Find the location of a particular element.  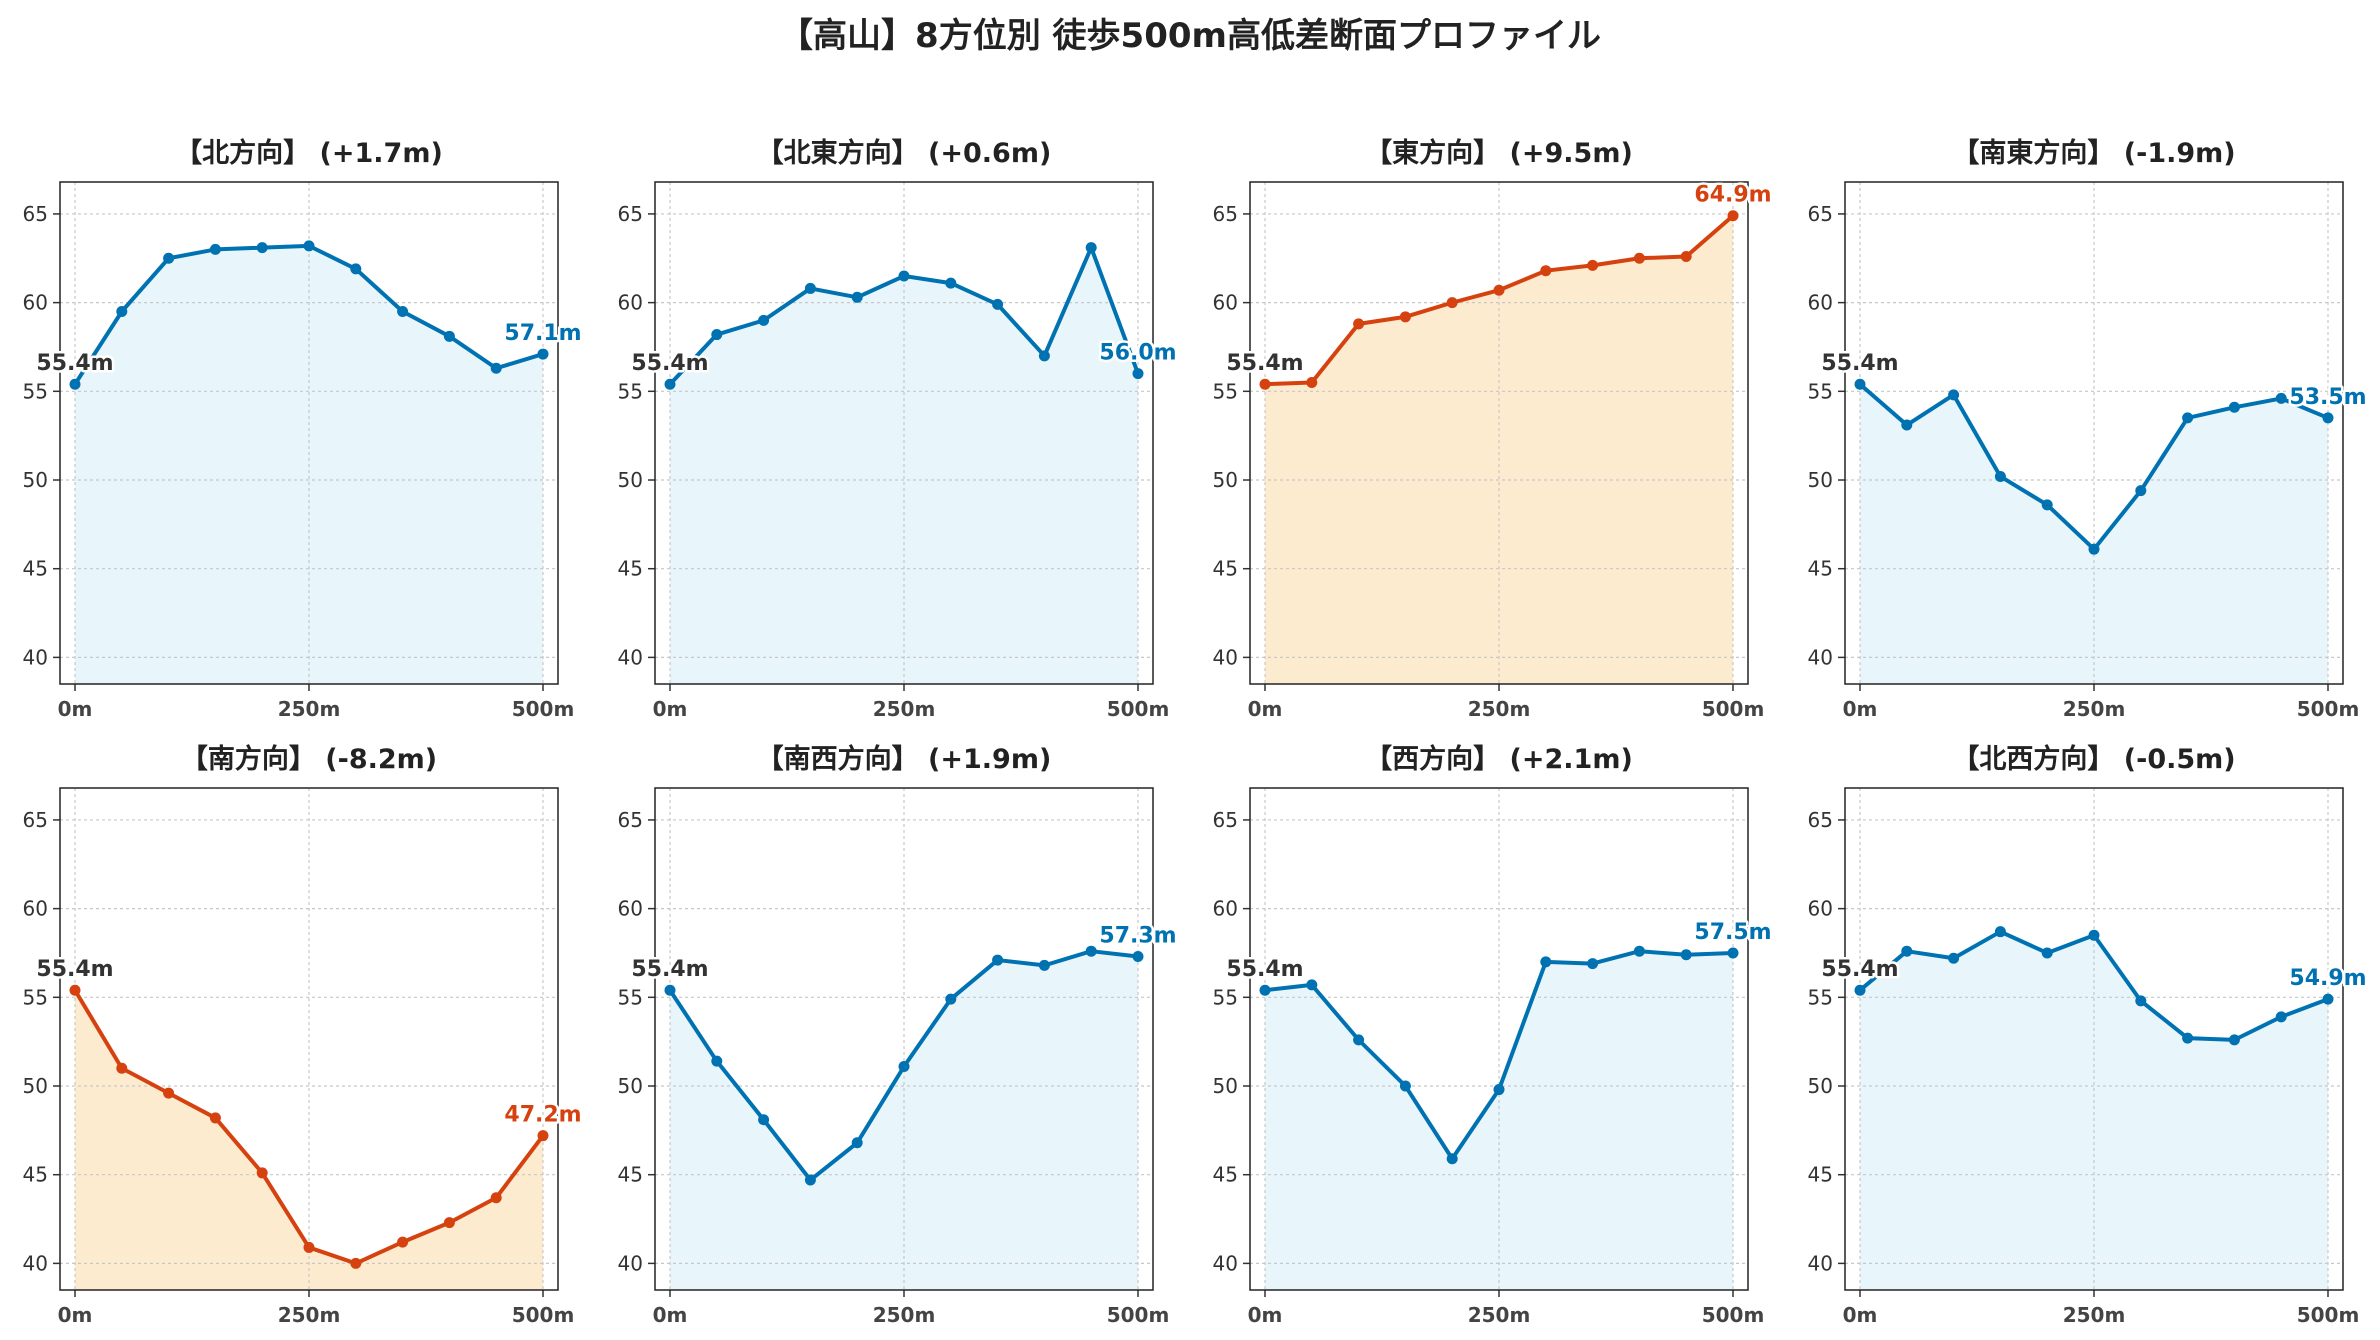

panel-title: 【北方向】 (+1.7m) is located at coordinates (309, 153).